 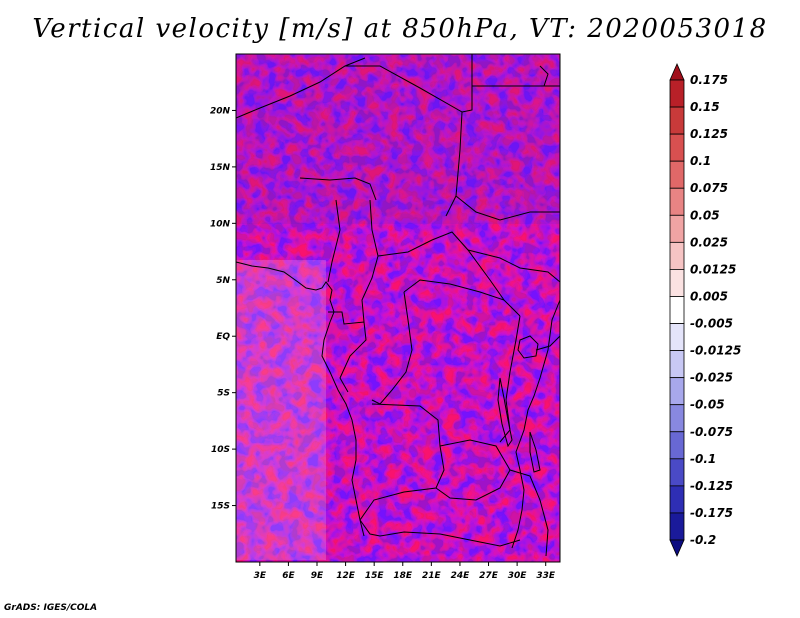 What do you see at coordinates (220, 168) in the screenshot?
I see `lat-tick-label: 15N` at bounding box center [220, 168].